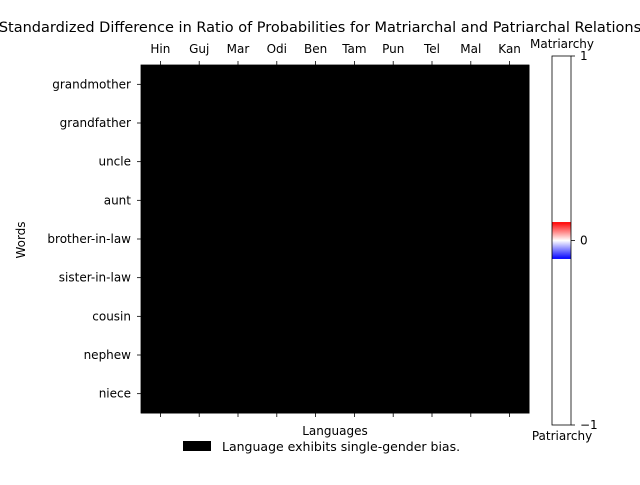 The image size is (640, 485). Describe the element at coordinates (561, 240) in the screenshot. I see `colorbar-gradient` at that location.